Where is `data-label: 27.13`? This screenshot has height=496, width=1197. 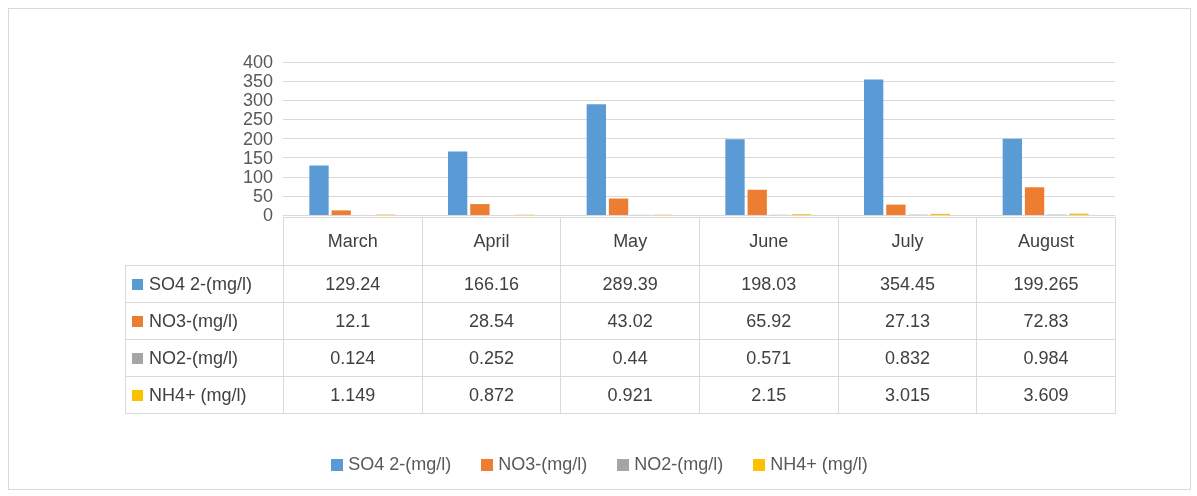 data-label: 27.13 is located at coordinates (907, 321).